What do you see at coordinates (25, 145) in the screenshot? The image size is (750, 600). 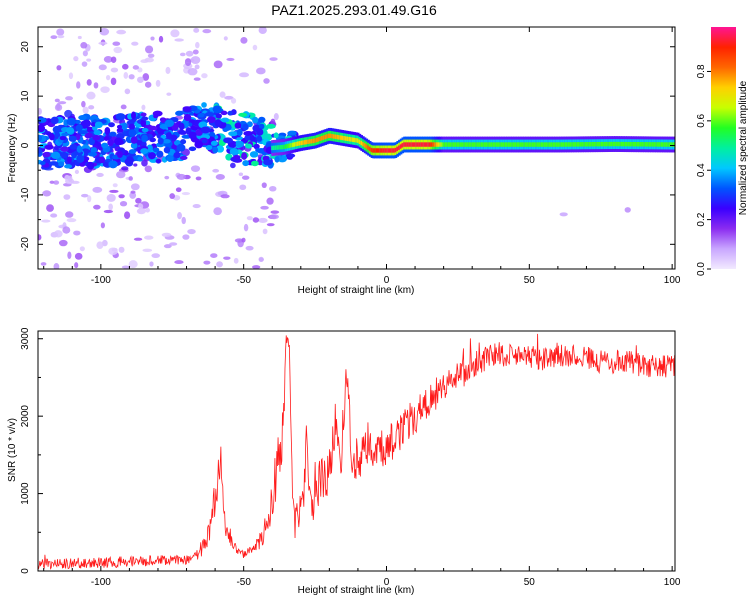 I see `spectrogram-y-tick-label: 0` at bounding box center [25, 145].